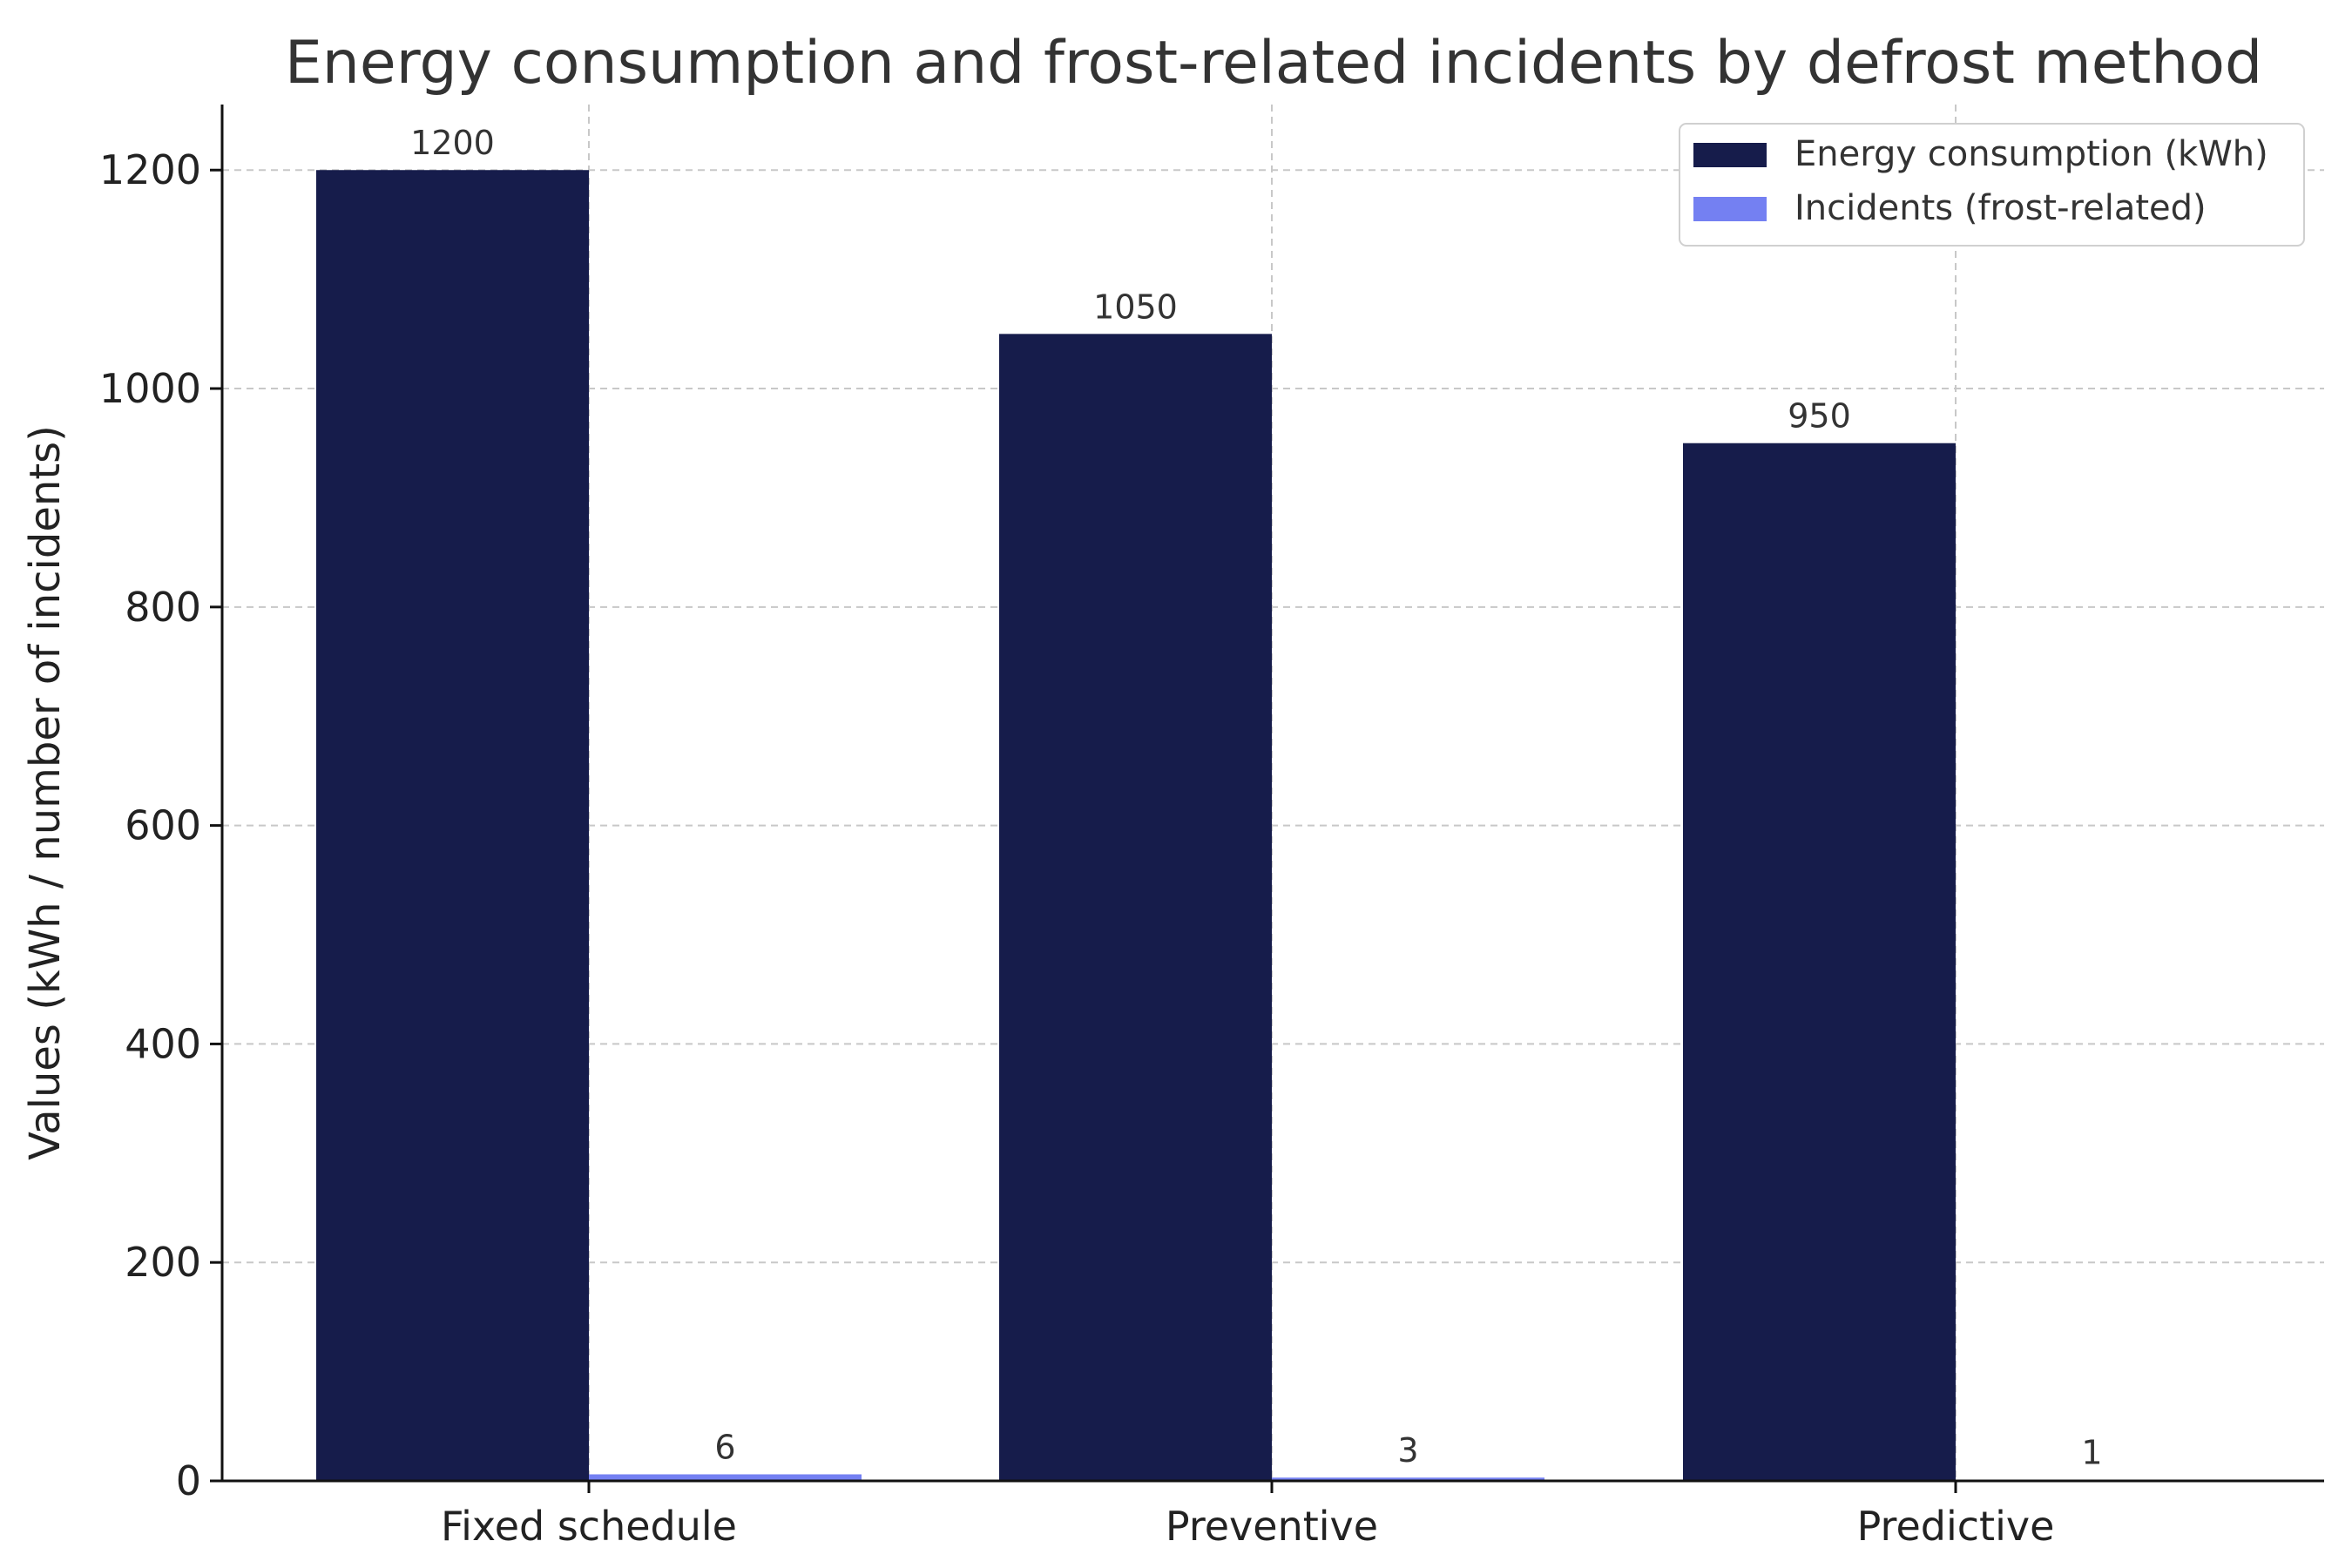 The height and width of the screenshot is (1568, 2352). Describe the element at coordinates (589, 1526) in the screenshot. I see `x-tick-label-0: Fixed schedule` at that location.